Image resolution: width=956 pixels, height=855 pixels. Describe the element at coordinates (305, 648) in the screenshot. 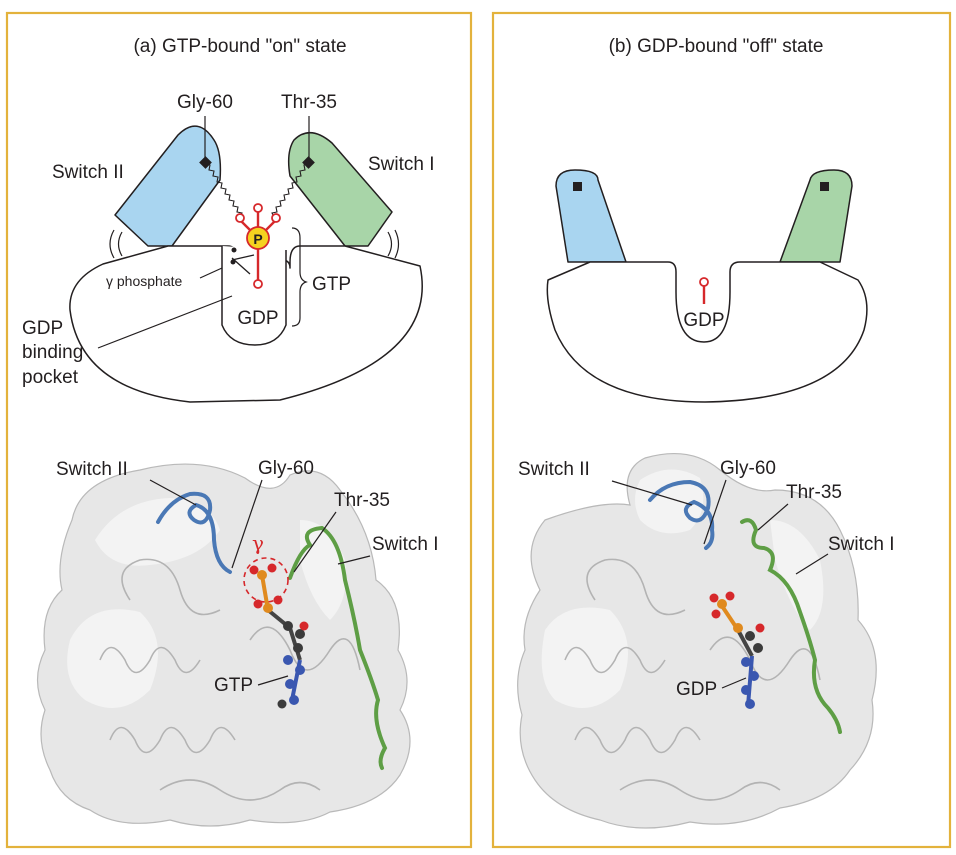

I see `ribbon-a4` at that location.